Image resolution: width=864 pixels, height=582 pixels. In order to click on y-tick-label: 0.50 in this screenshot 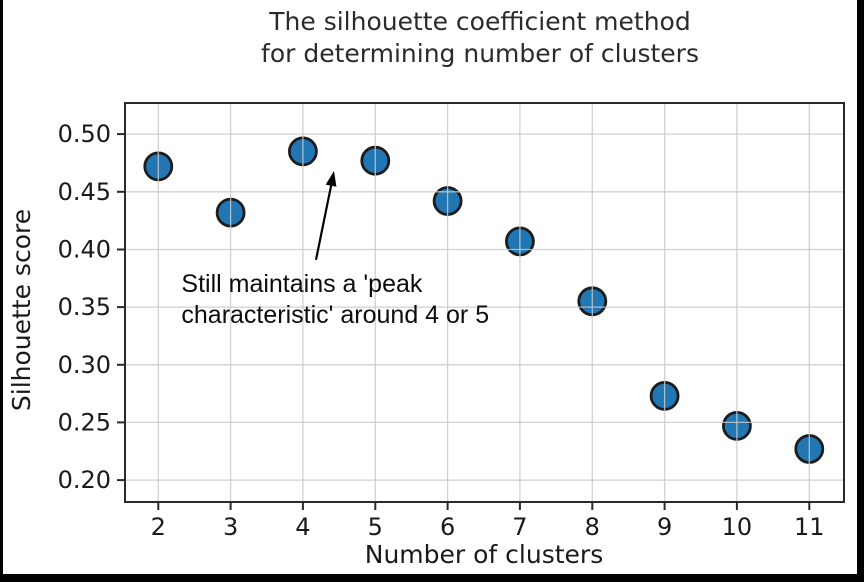, I will do `click(84, 134)`.